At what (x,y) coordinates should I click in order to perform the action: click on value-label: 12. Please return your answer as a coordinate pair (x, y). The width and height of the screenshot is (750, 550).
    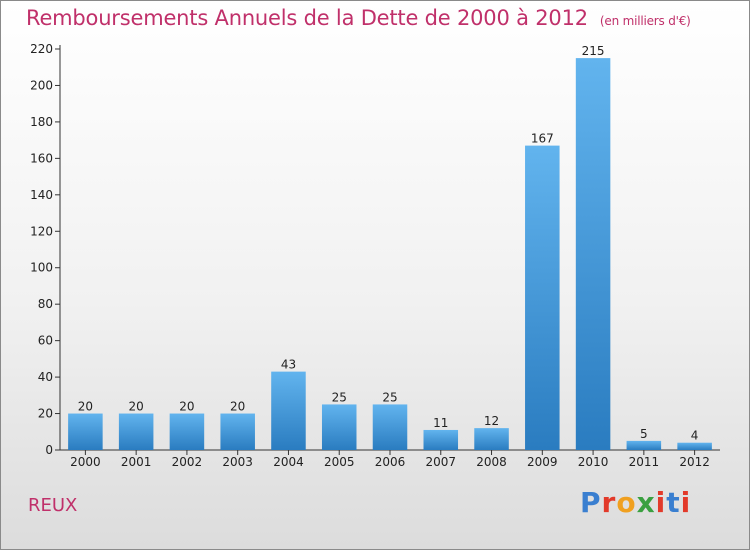
    Looking at the image, I should click on (491, 421).